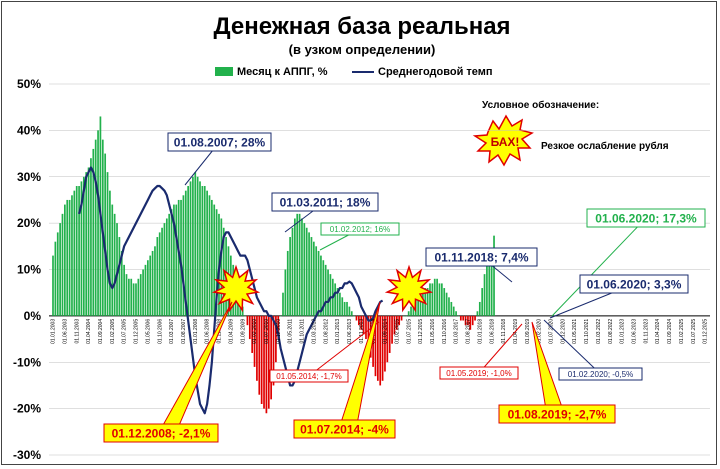 This screenshot has width=720, height=469. Describe the element at coordinates (528, 331) in the screenshot. I see `x-tick-label: 01.09.2019` at that location.